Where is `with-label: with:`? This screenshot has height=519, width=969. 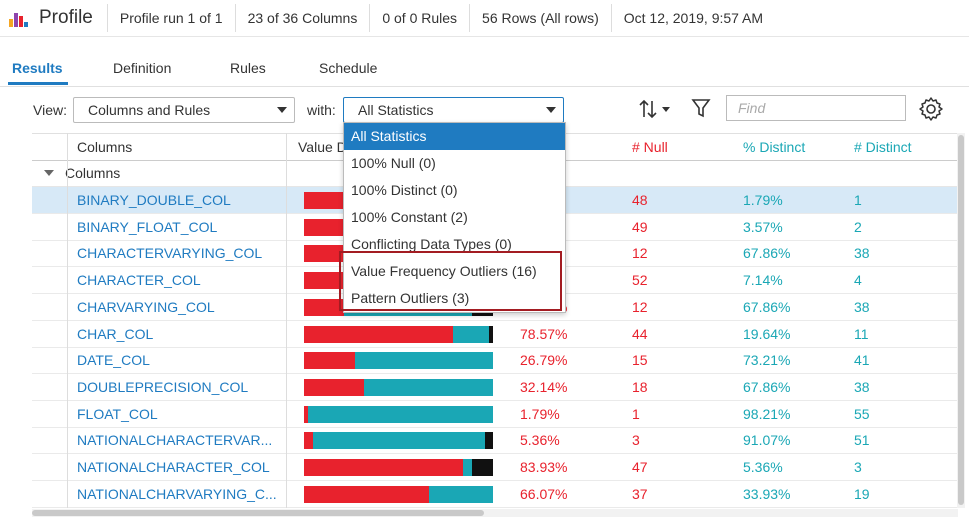
with-label: with: is located at coordinates (321, 110).